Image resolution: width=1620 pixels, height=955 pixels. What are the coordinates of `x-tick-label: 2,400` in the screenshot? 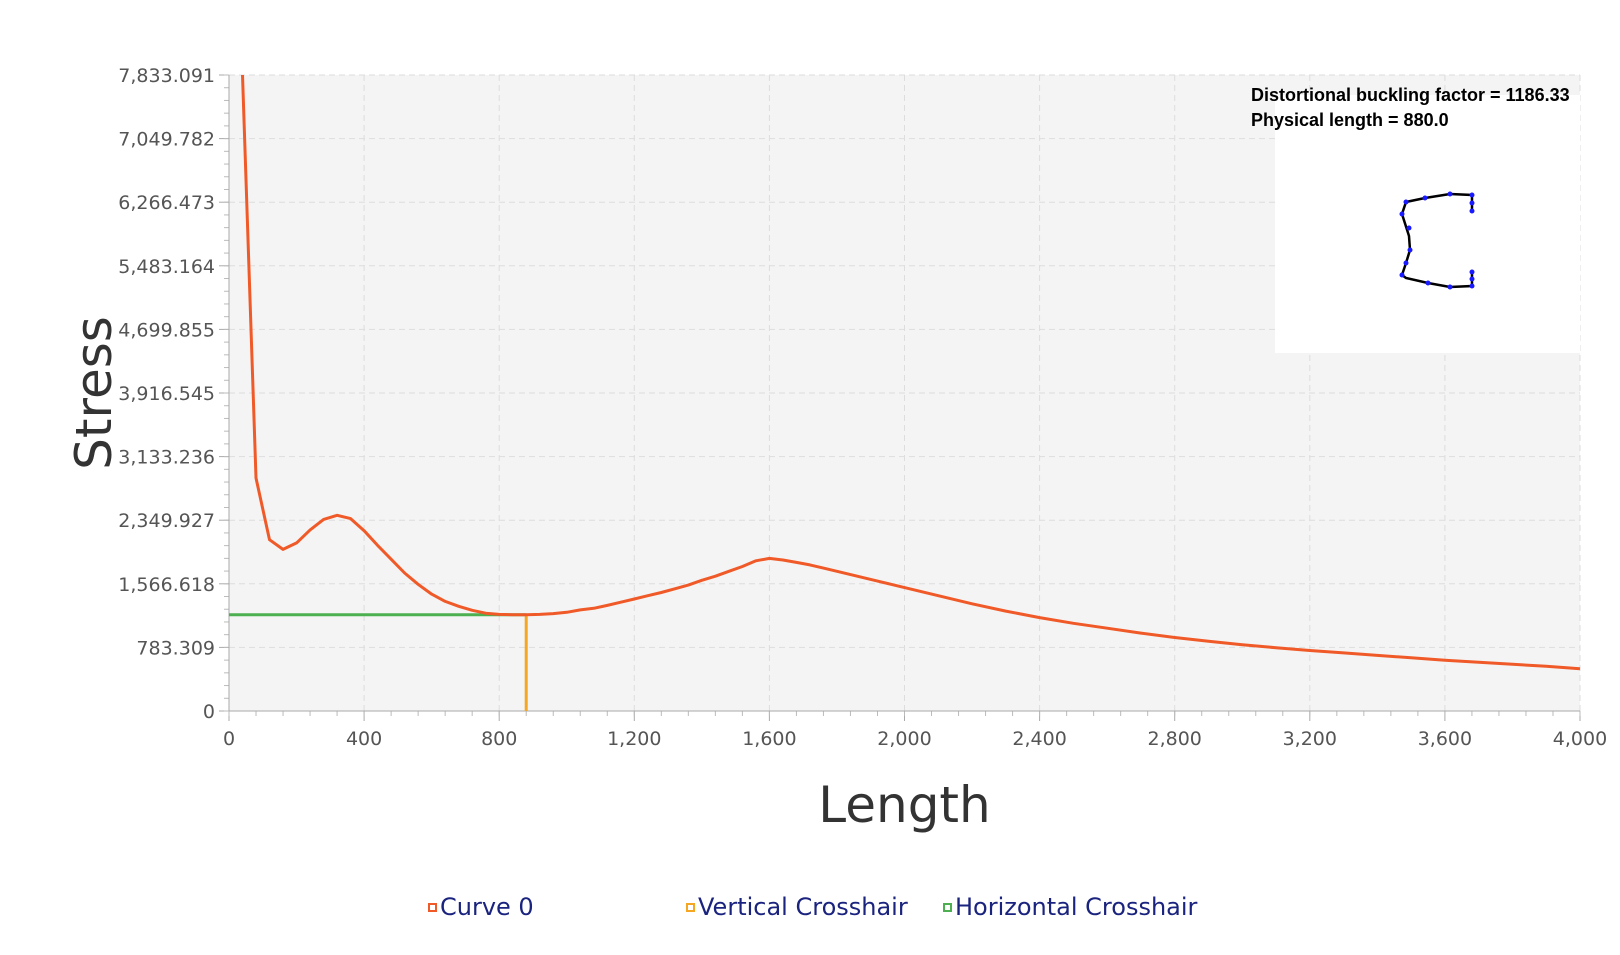 It's located at (1039, 739).